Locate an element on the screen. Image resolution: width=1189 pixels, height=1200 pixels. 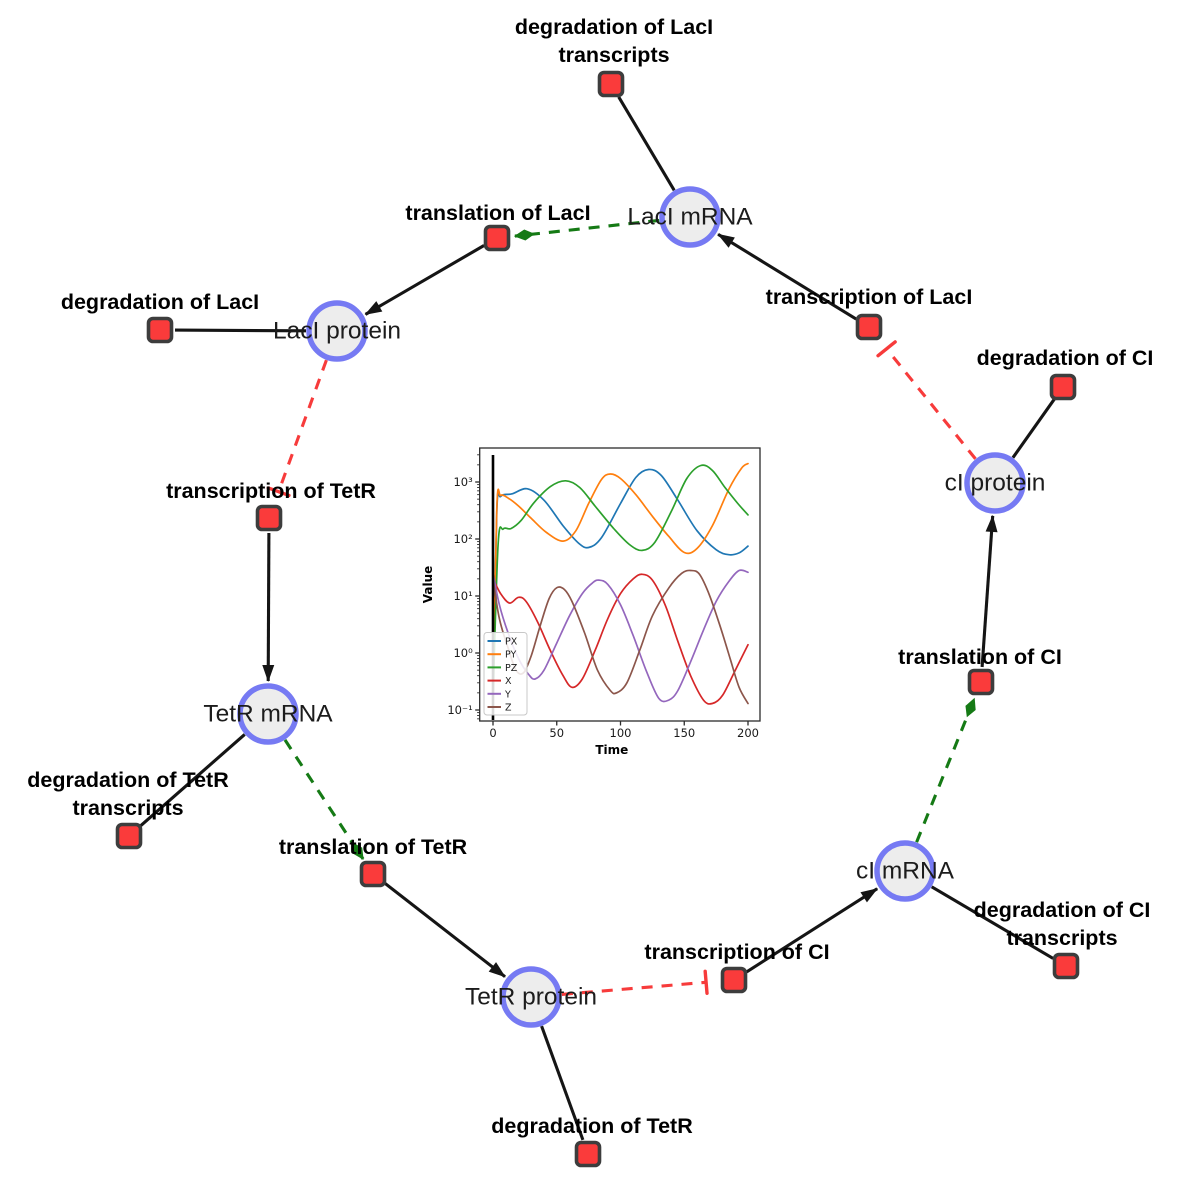
species-label-laci_protein: LacI protein is located at coordinates (337, 331).